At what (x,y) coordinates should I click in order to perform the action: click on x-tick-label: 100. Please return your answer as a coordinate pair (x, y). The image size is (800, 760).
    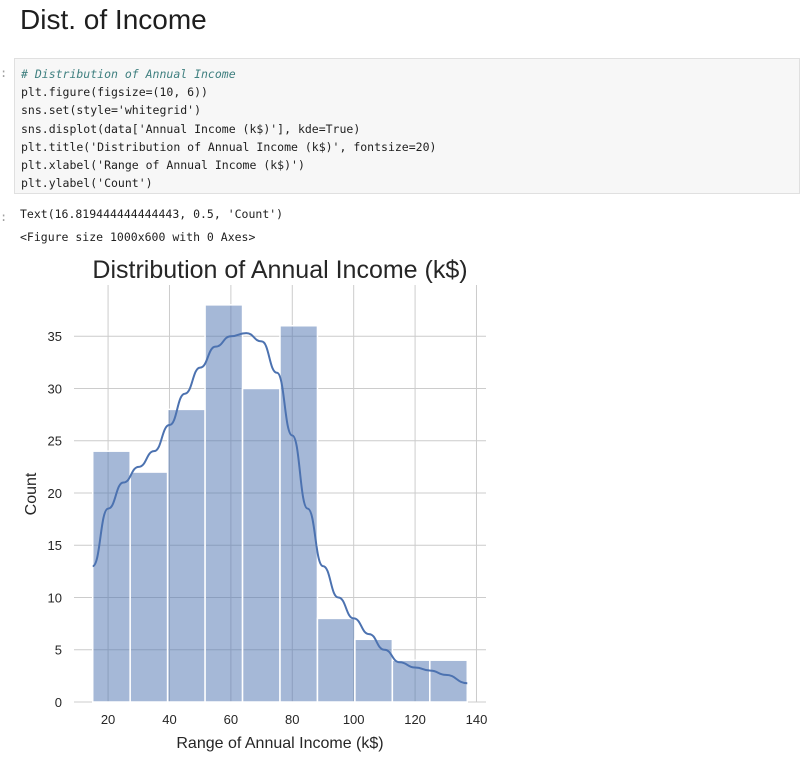
    Looking at the image, I should click on (354, 719).